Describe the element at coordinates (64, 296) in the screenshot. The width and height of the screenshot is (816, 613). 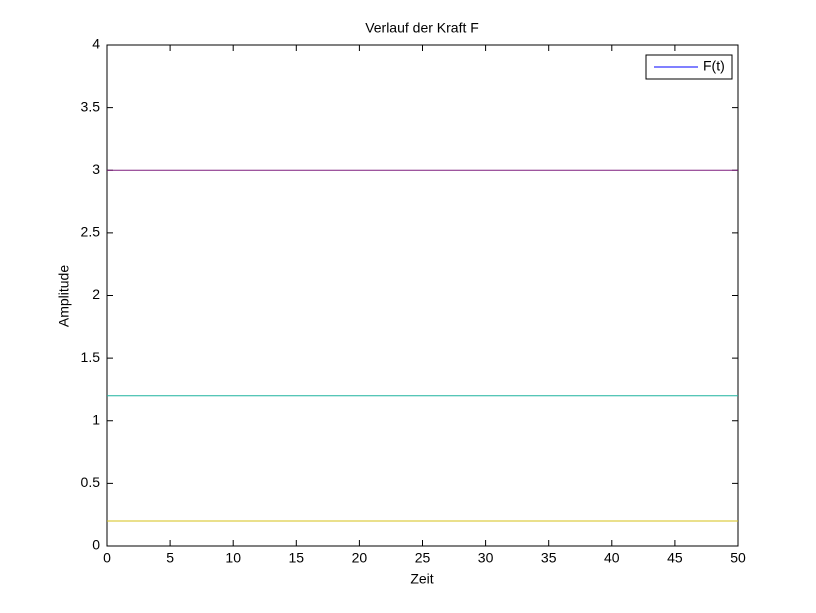
I see `y-axis-label: Amplitude` at that location.